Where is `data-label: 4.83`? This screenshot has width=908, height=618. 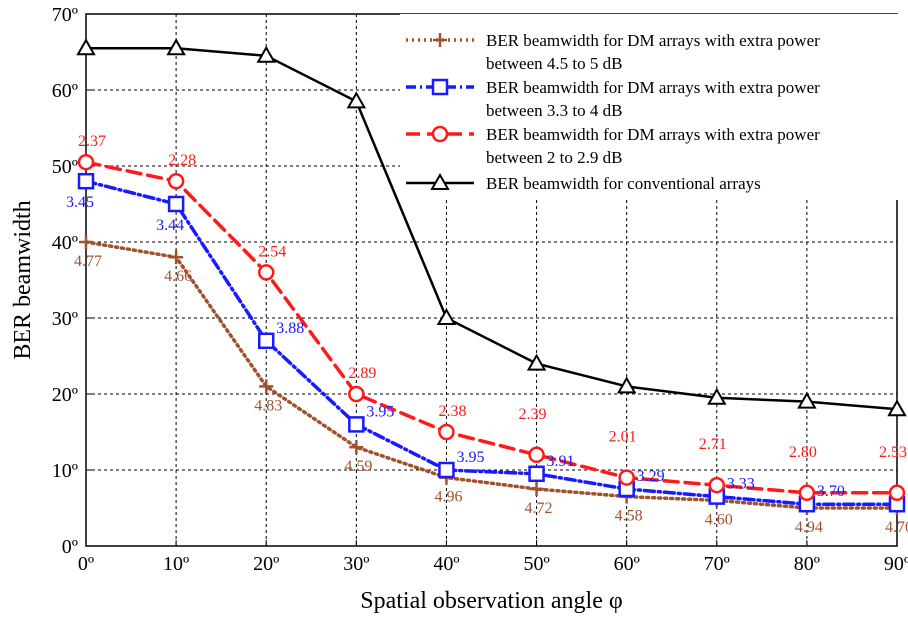
data-label: 4.83 is located at coordinates (268, 405).